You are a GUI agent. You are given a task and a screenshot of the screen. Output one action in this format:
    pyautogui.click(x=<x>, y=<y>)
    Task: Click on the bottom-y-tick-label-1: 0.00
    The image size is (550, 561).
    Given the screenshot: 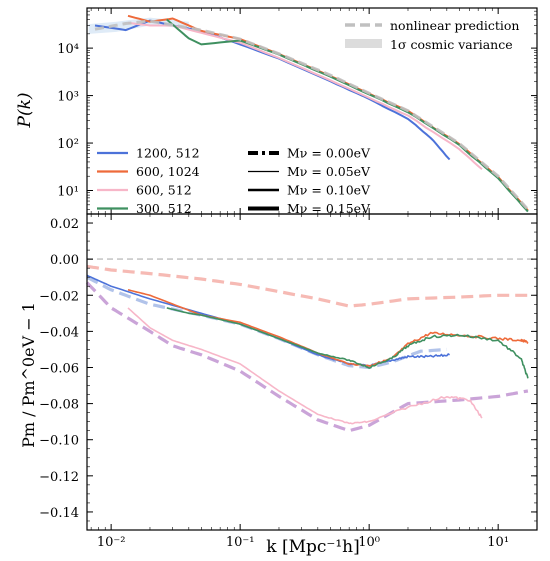 What is the action you would take?
    pyautogui.click(x=64, y=260)
    